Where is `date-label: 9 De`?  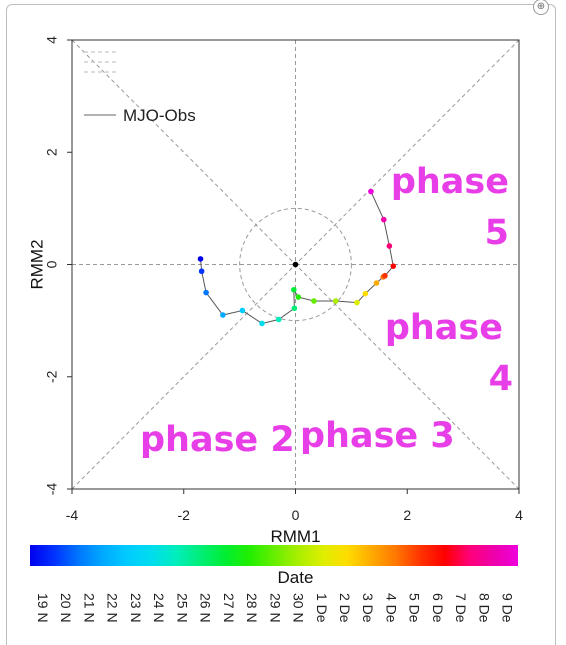 date-label: 9 De is located at coordinates (508, 608).